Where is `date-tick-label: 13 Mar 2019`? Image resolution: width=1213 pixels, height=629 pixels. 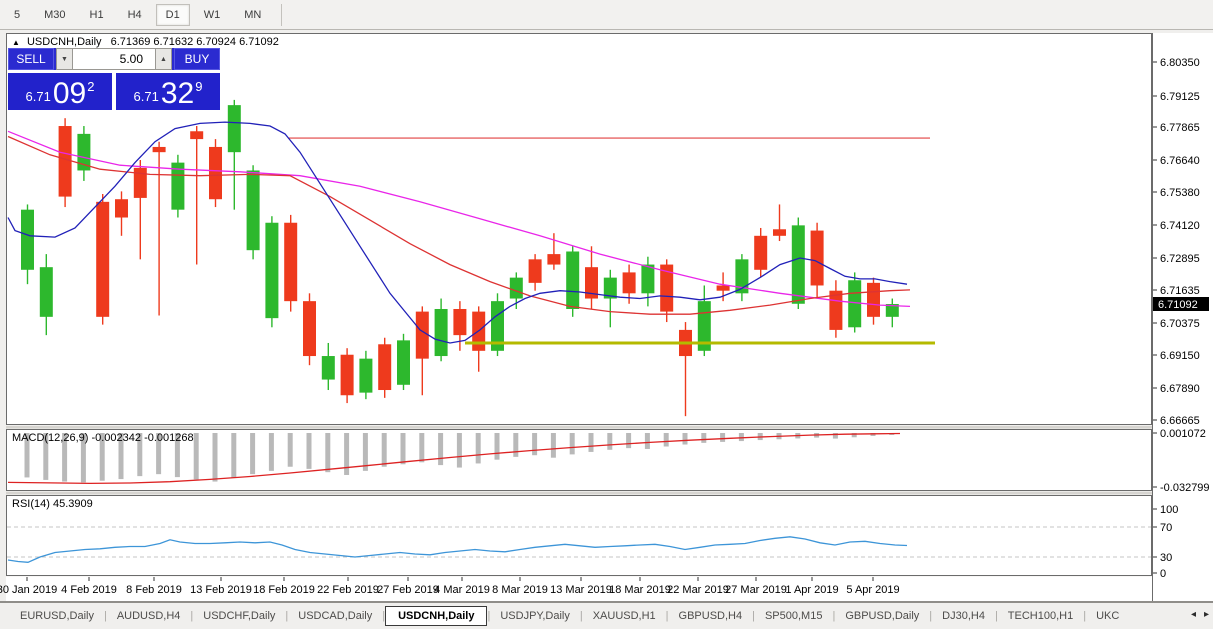
date-tick-label: 13 Mar 2019 is located at coordinates (581, 590).